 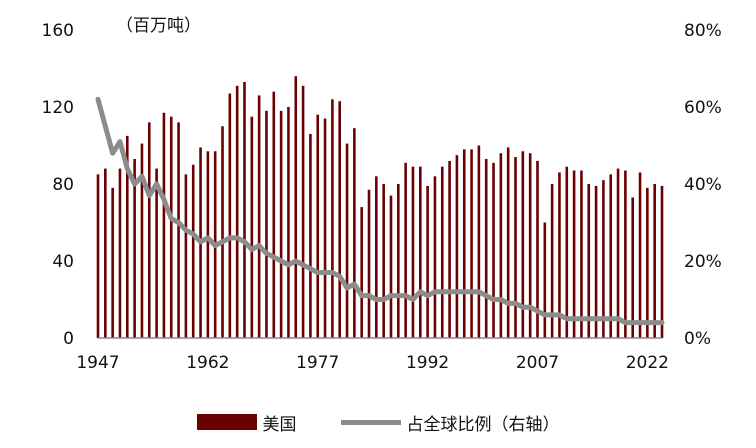 I want to click on y-right-tick-label: 40%, so click(x=703, y=185).